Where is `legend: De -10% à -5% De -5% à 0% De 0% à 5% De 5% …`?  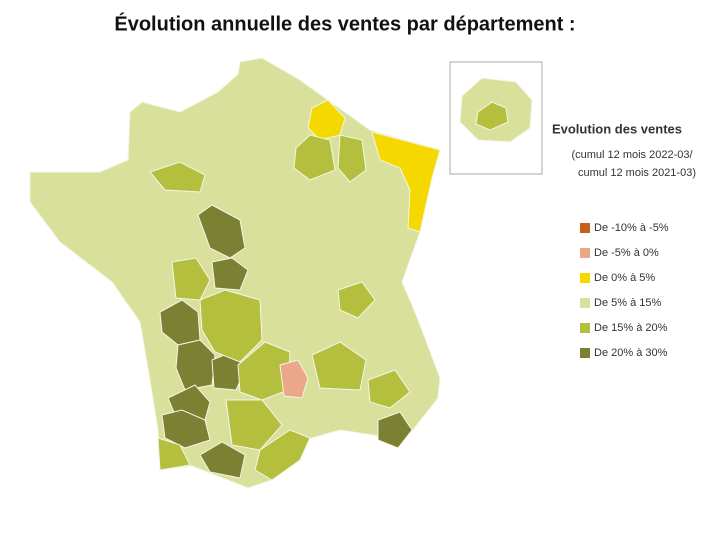
legend: De -10% à -5% De -5% à 0% De 0% à 5% De 5% … is located at coordinates (624, 290).